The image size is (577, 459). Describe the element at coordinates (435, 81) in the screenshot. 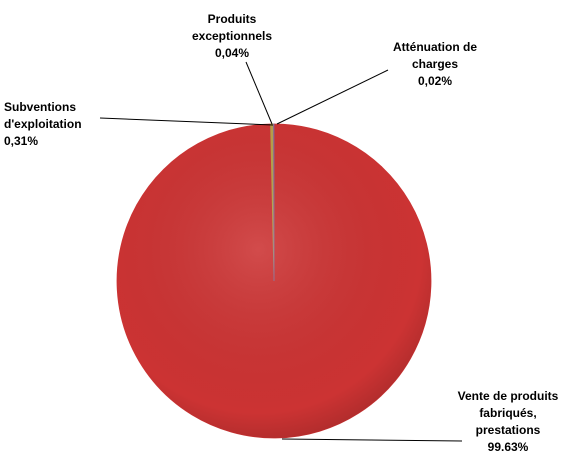

I see `value-label: 0,02%` at that location.